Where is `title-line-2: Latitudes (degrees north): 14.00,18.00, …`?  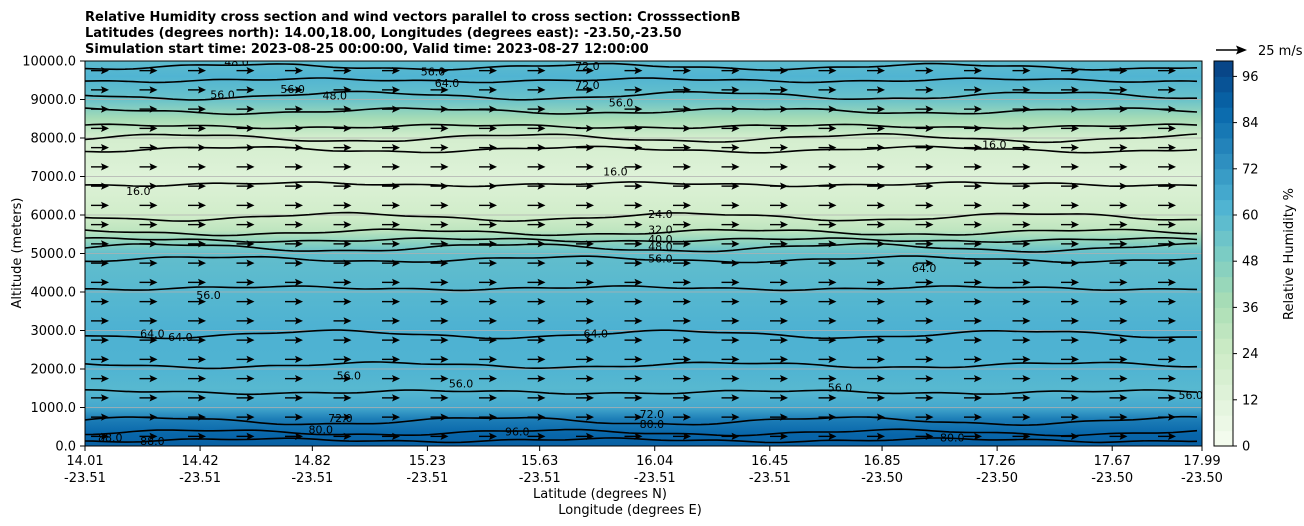
title-line-2: Latitudes (degrees north): 14.00,18.00, … is located at coordinates (383, 33).